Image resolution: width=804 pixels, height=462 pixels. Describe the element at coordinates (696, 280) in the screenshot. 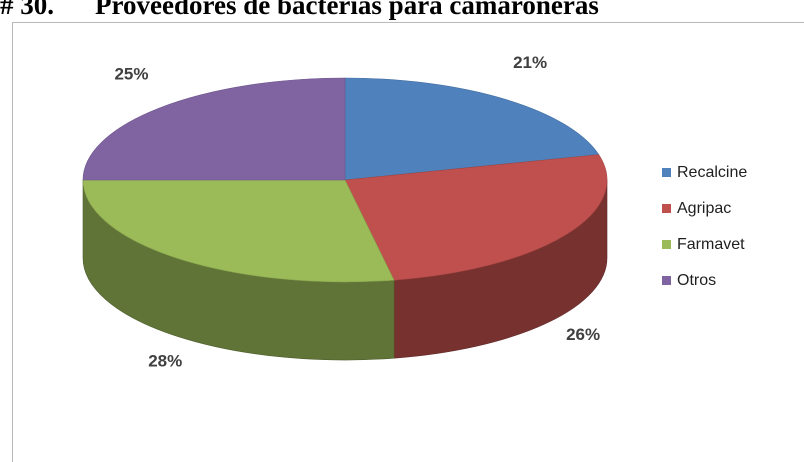

I see `legend-label-otros: Otros` at that location.